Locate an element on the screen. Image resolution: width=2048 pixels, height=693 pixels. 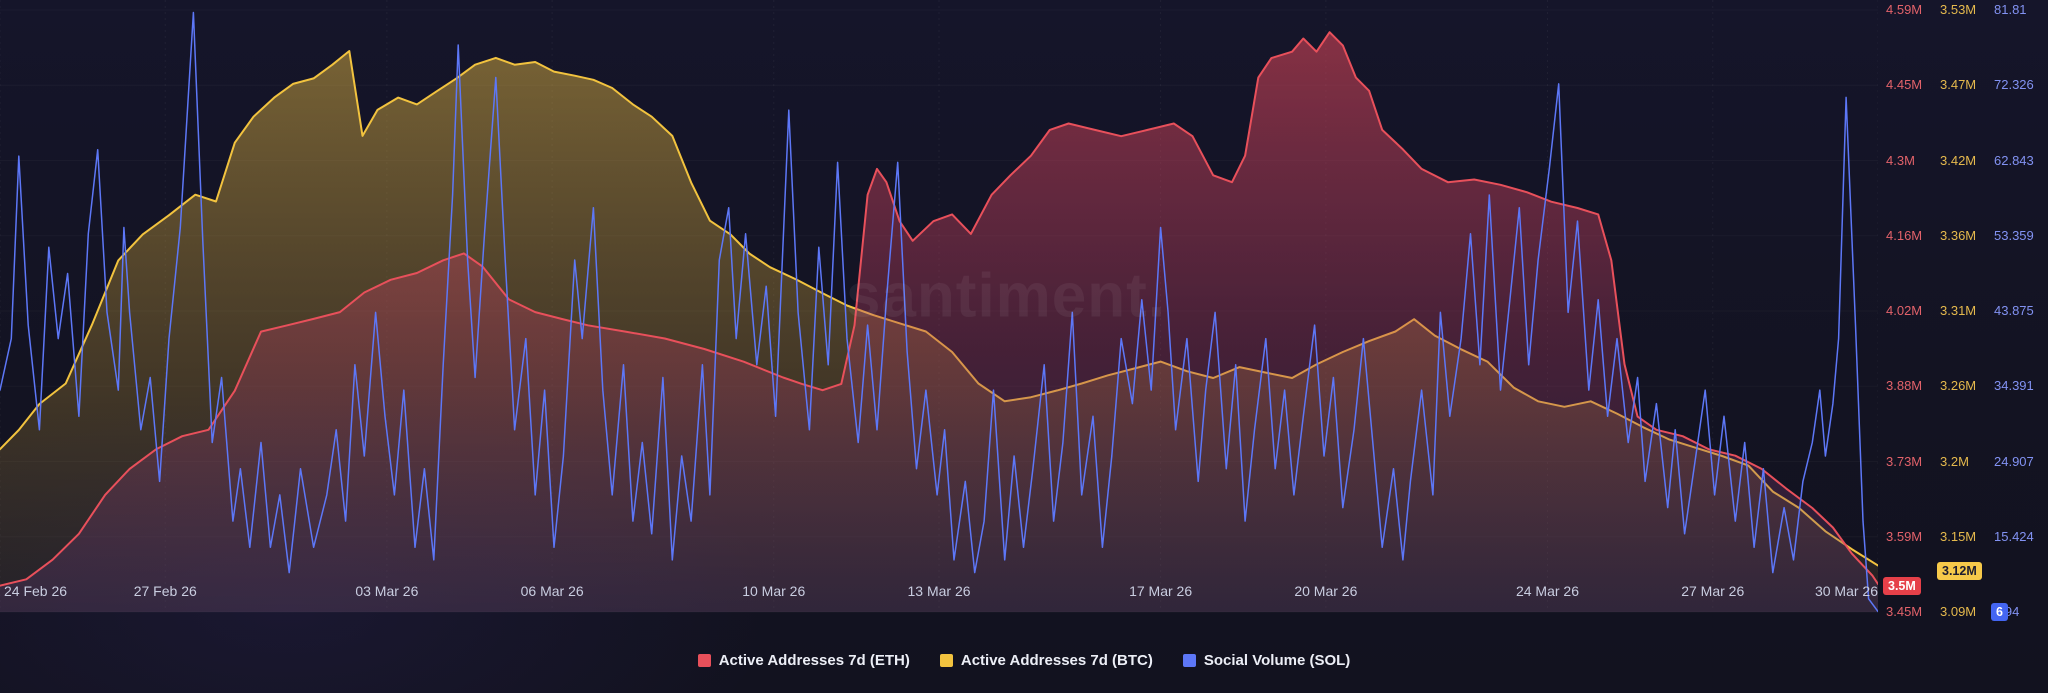
btc-axis-tick: 3.42M is located at coordinates (1958, 160).